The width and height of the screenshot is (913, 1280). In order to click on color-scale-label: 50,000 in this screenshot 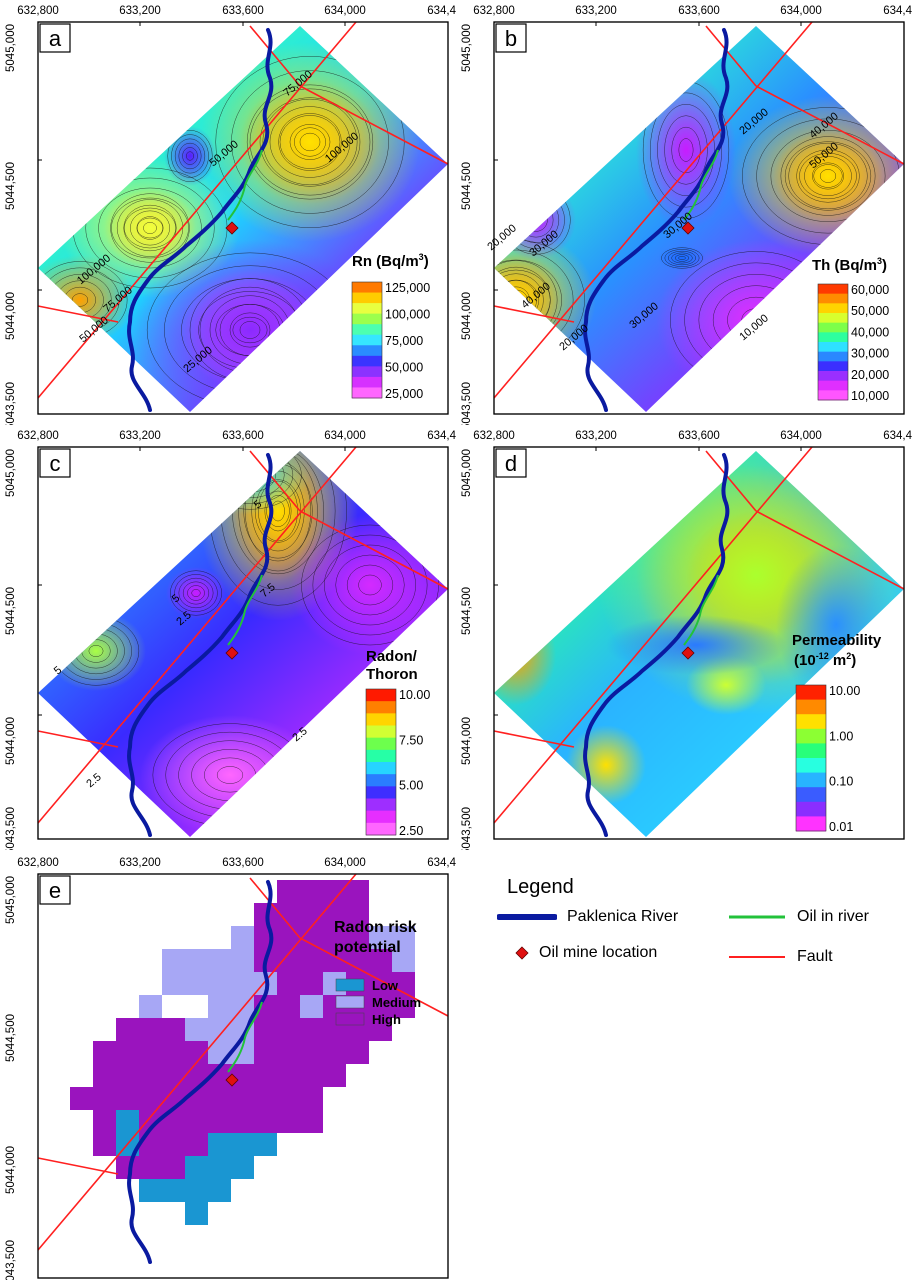, I will do `click(870, 311)`.